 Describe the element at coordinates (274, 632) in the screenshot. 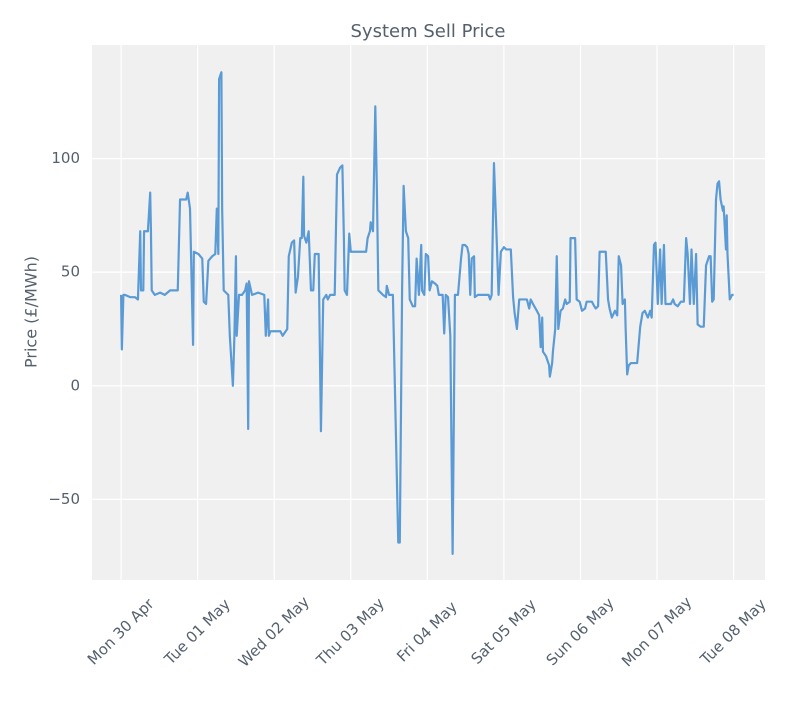

I see `x-tick-label: Wed 02 May` at that location.